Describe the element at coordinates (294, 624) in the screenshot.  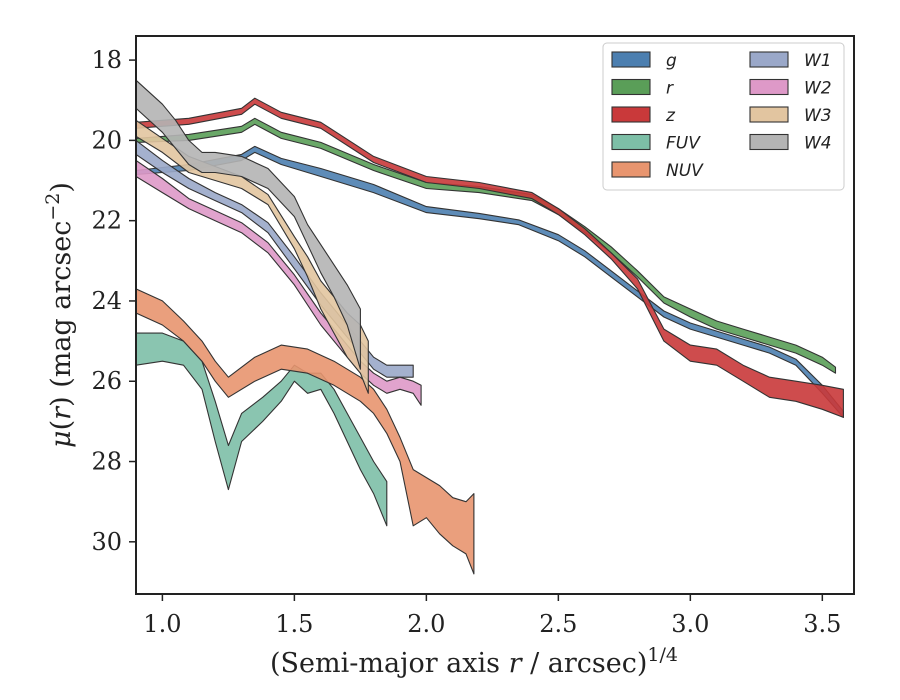
I see `x-tick-label: 1.5` at that location.